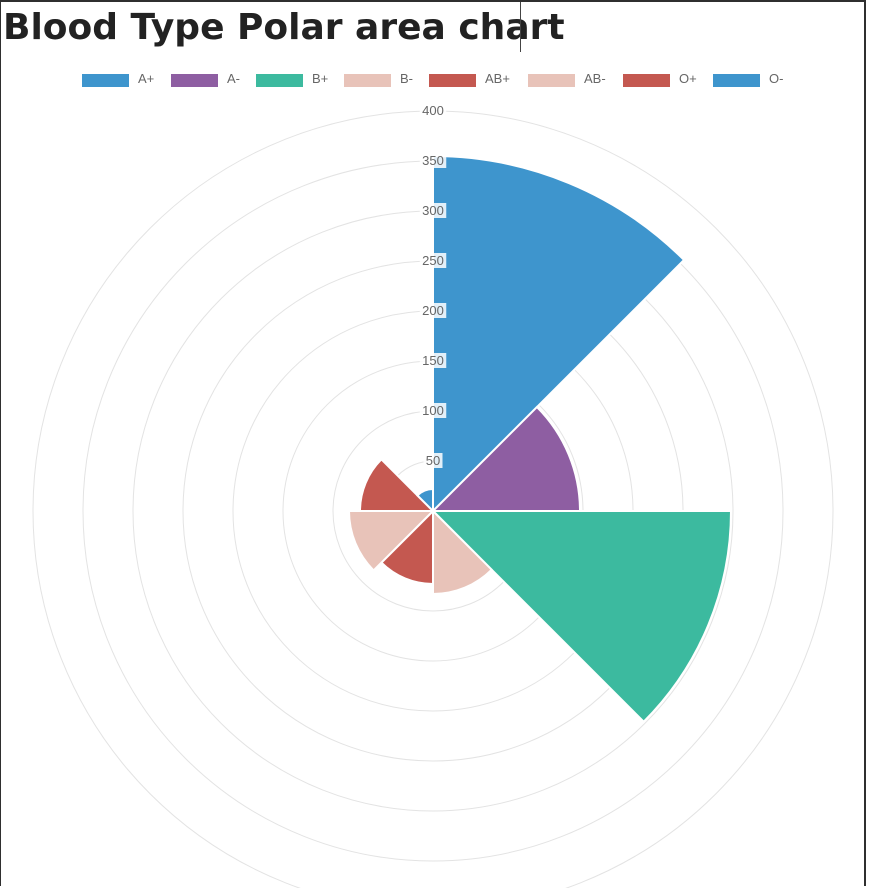 The width and height of the screenshot is (871, 888). Describe the element at coordinates (559, 334) in the screenshot. I see `segment-A-pos` at that location.